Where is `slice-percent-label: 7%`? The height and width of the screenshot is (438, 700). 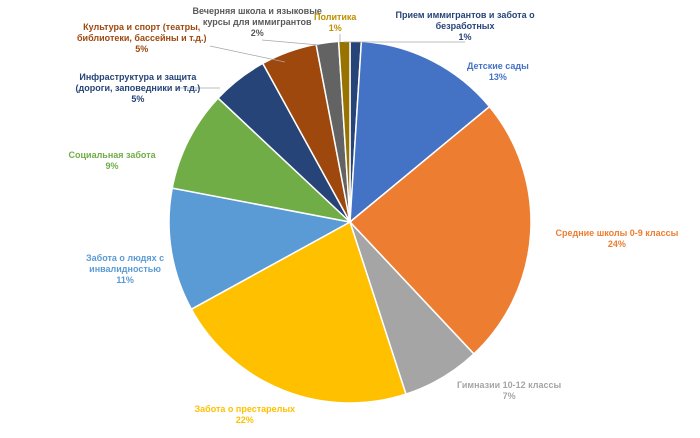 slice-percent-label: 7% is located at coordinates (509, 396).